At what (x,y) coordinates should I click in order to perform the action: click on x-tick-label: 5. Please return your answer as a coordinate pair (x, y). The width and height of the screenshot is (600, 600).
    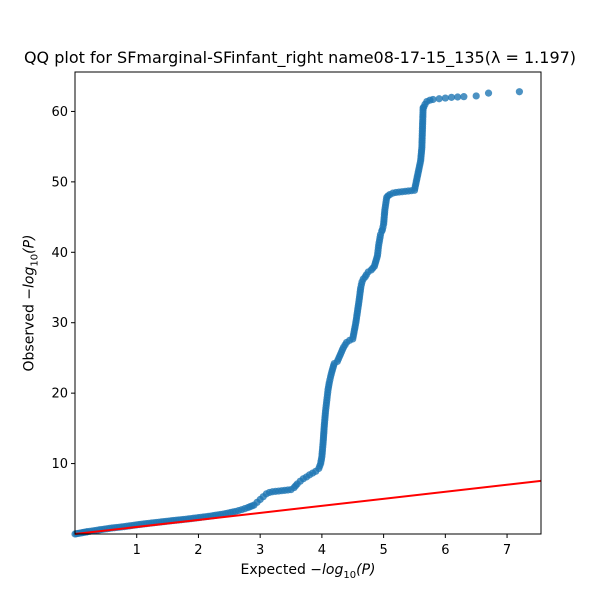
    Looking at the image, I should click on (383, 550).